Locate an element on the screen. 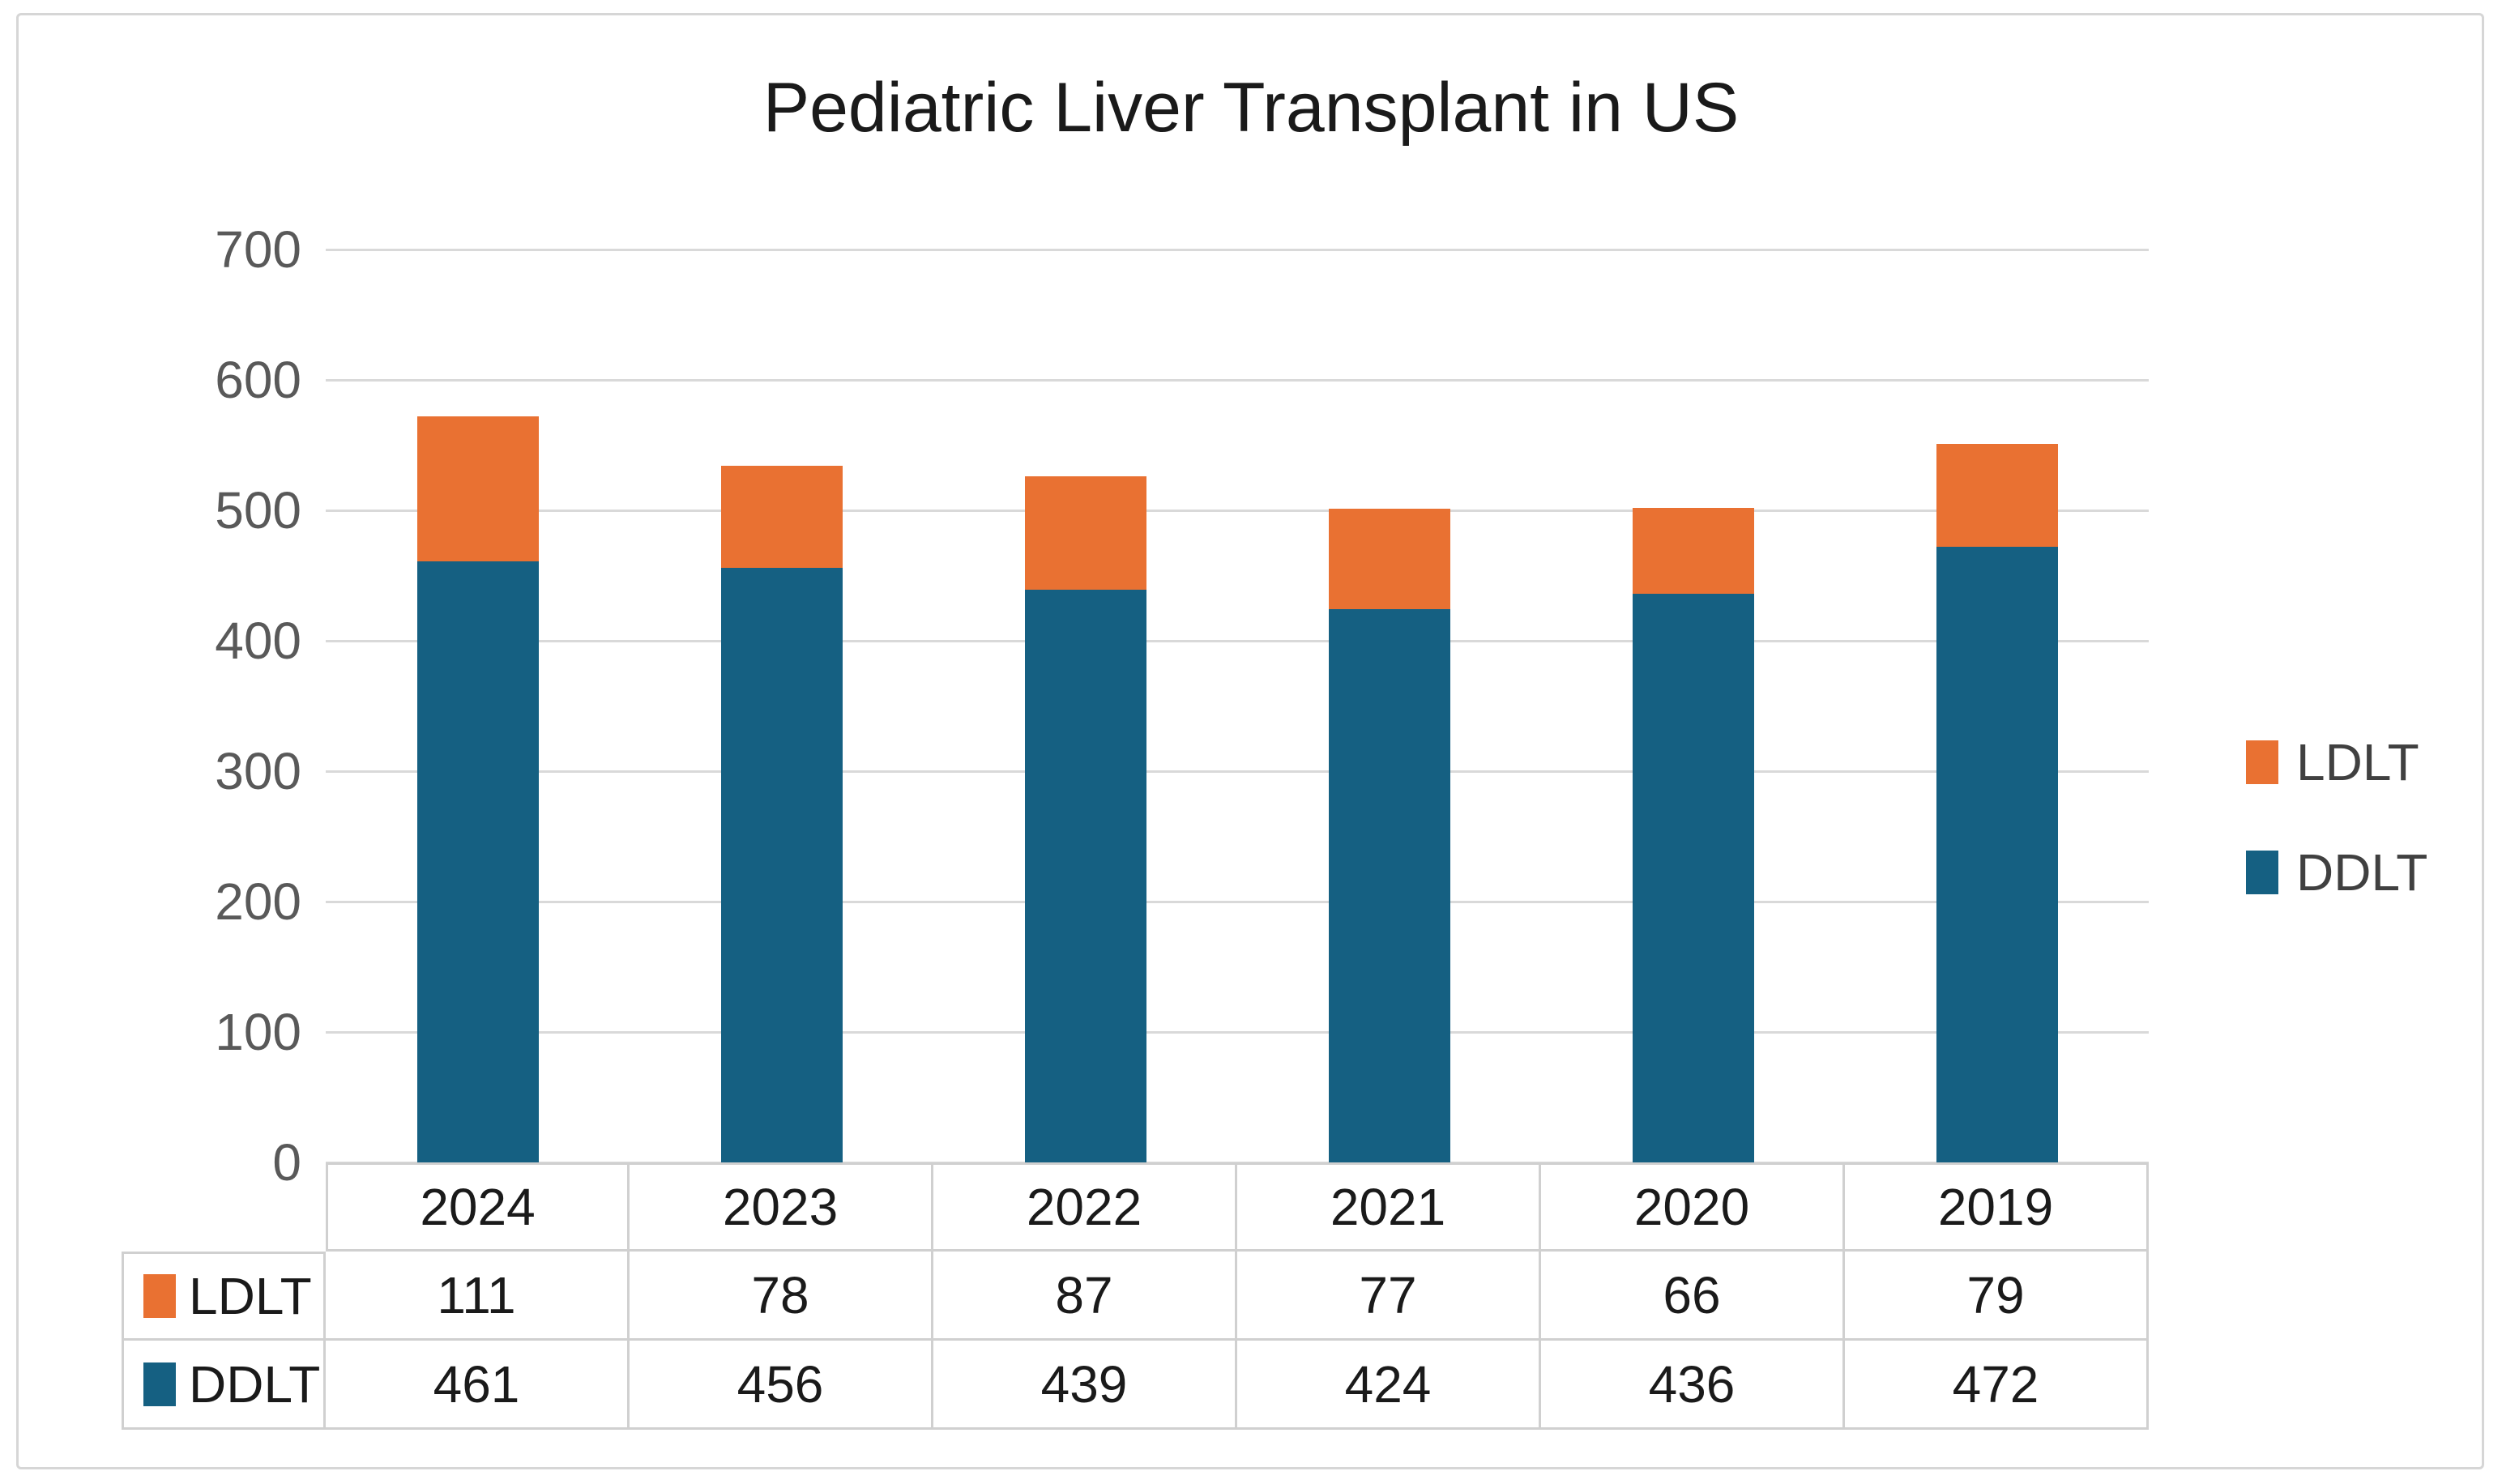 The image size is (2502, 1484). y-tick-label: 600 is located at coordinates (258, 380).